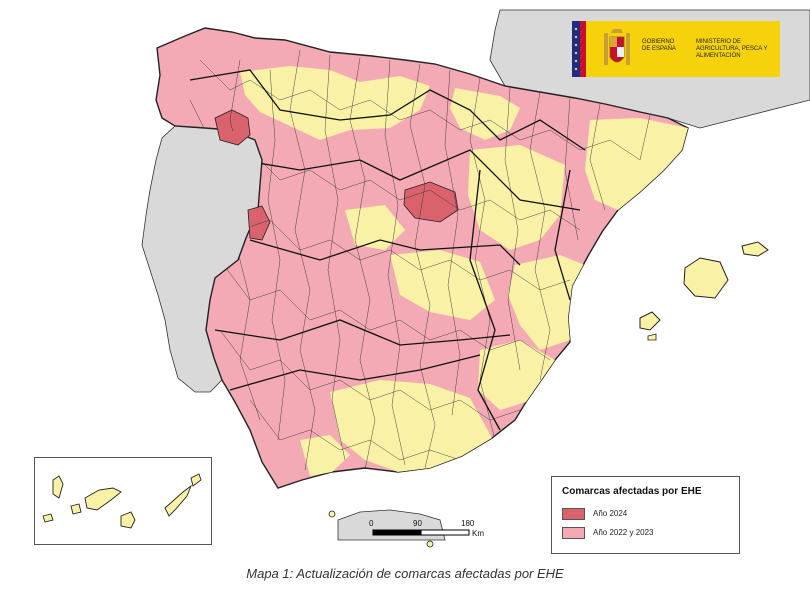 This screenshot has height=589, width=810. I want to click on balearic-formentera, so click(652, 337).